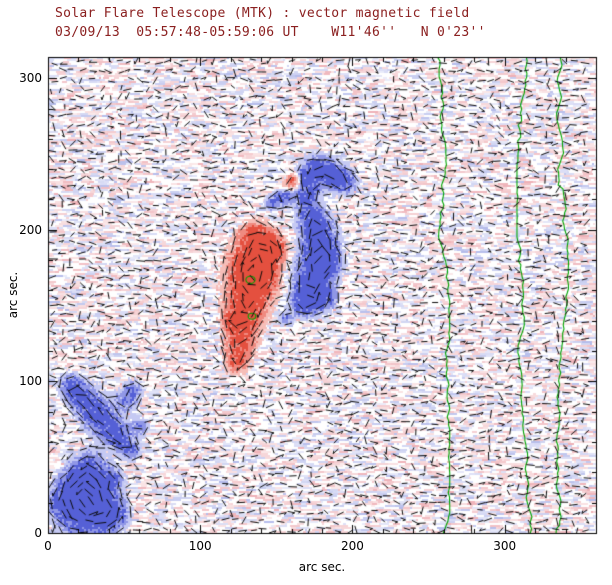  What do you see at coordinates (306, 547) in the screenshot?
I see `x-axis-ticks: 0 100 200 300` at bounding box center [306, 547].